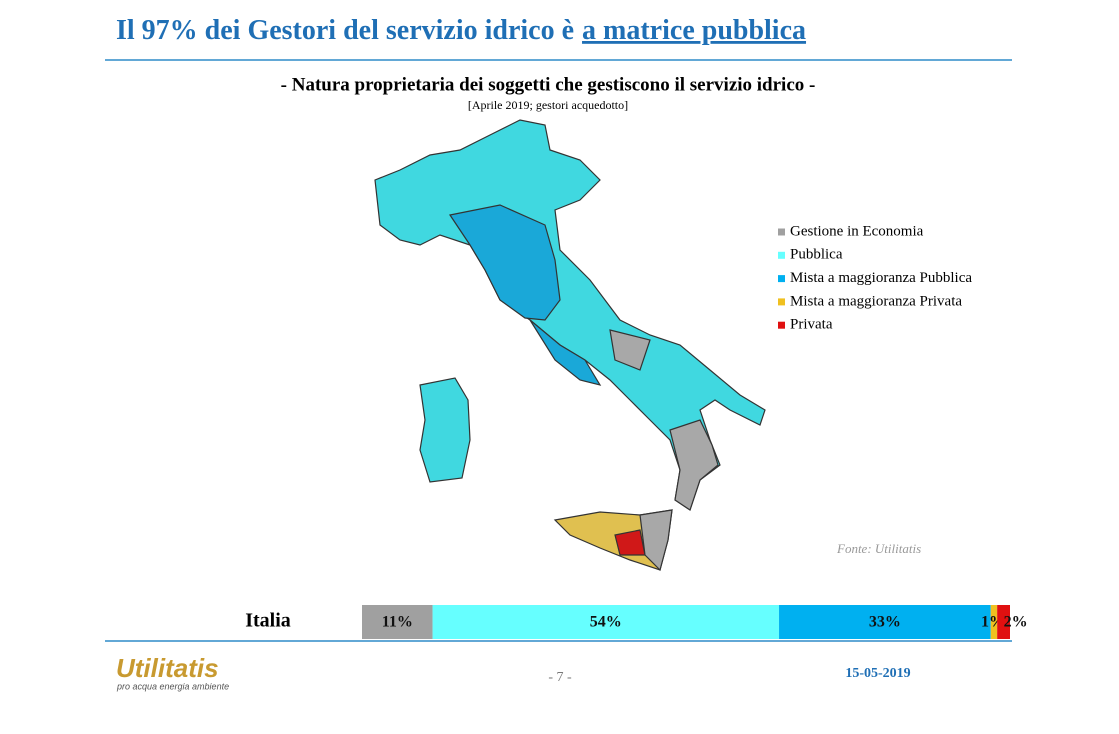  What do you see at coordinates (172, 686) in the screenshot?
I see `logo-tagline: pro acqua energia ambiente` at bounding box center [172, 686].